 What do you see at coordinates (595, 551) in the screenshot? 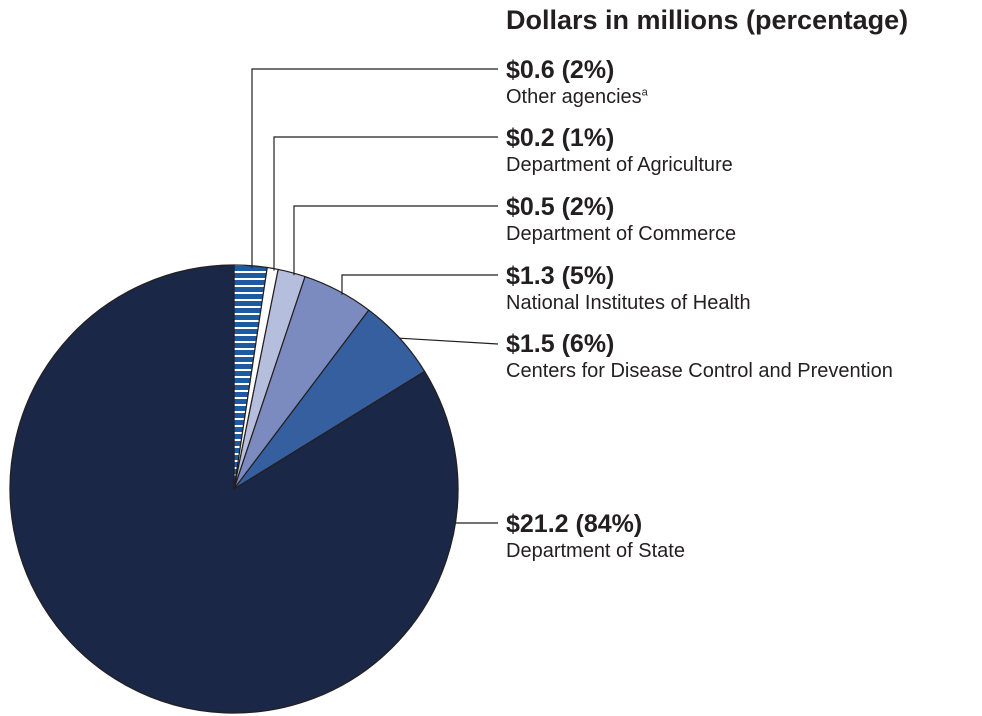
I see `slice-name-label: Department of State` at bounding box center [595, 551].